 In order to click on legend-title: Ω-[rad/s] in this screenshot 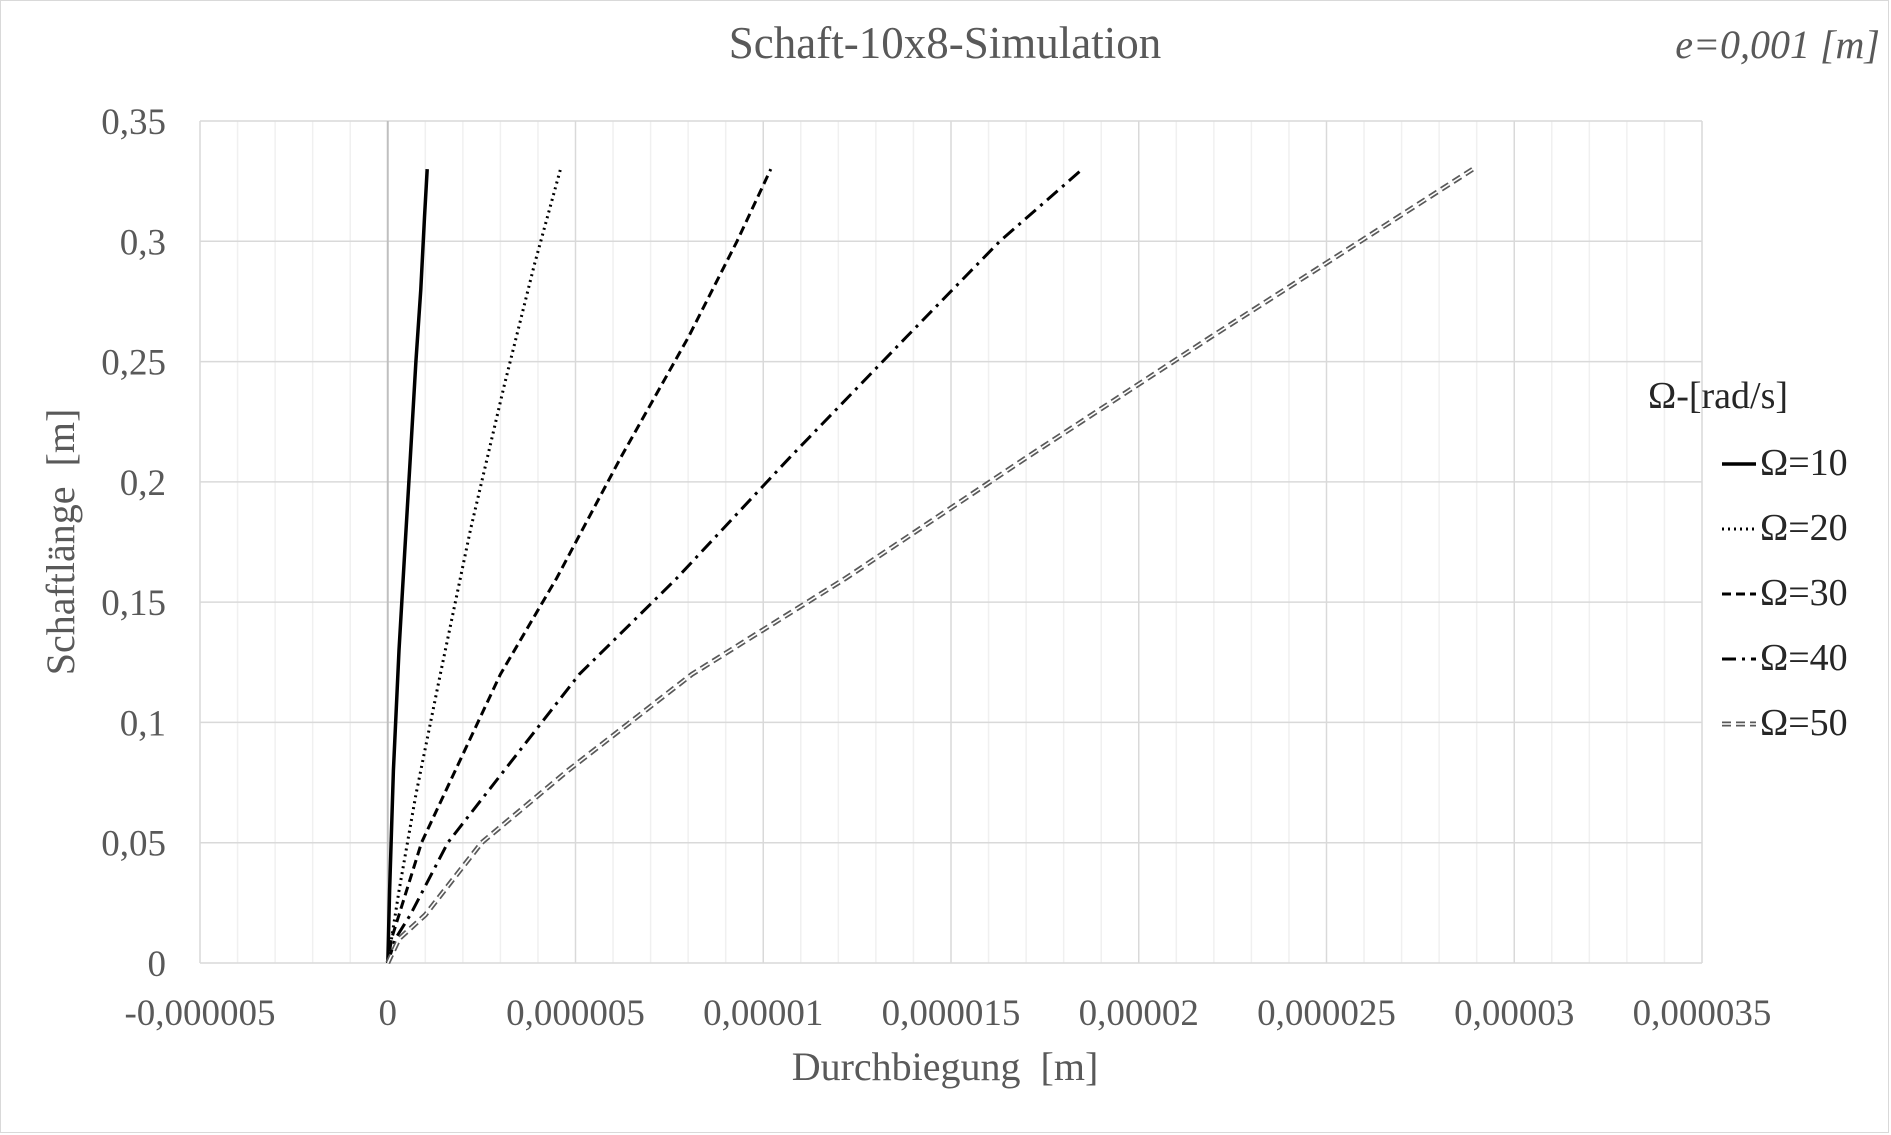, I will do `click(1718, 396)`.